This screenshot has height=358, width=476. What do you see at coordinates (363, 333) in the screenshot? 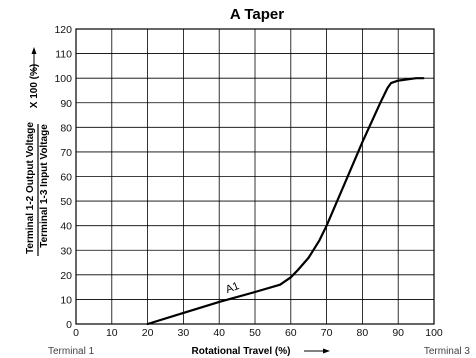
I see `x-tick-label: 80` at bounding box center [363, 333].